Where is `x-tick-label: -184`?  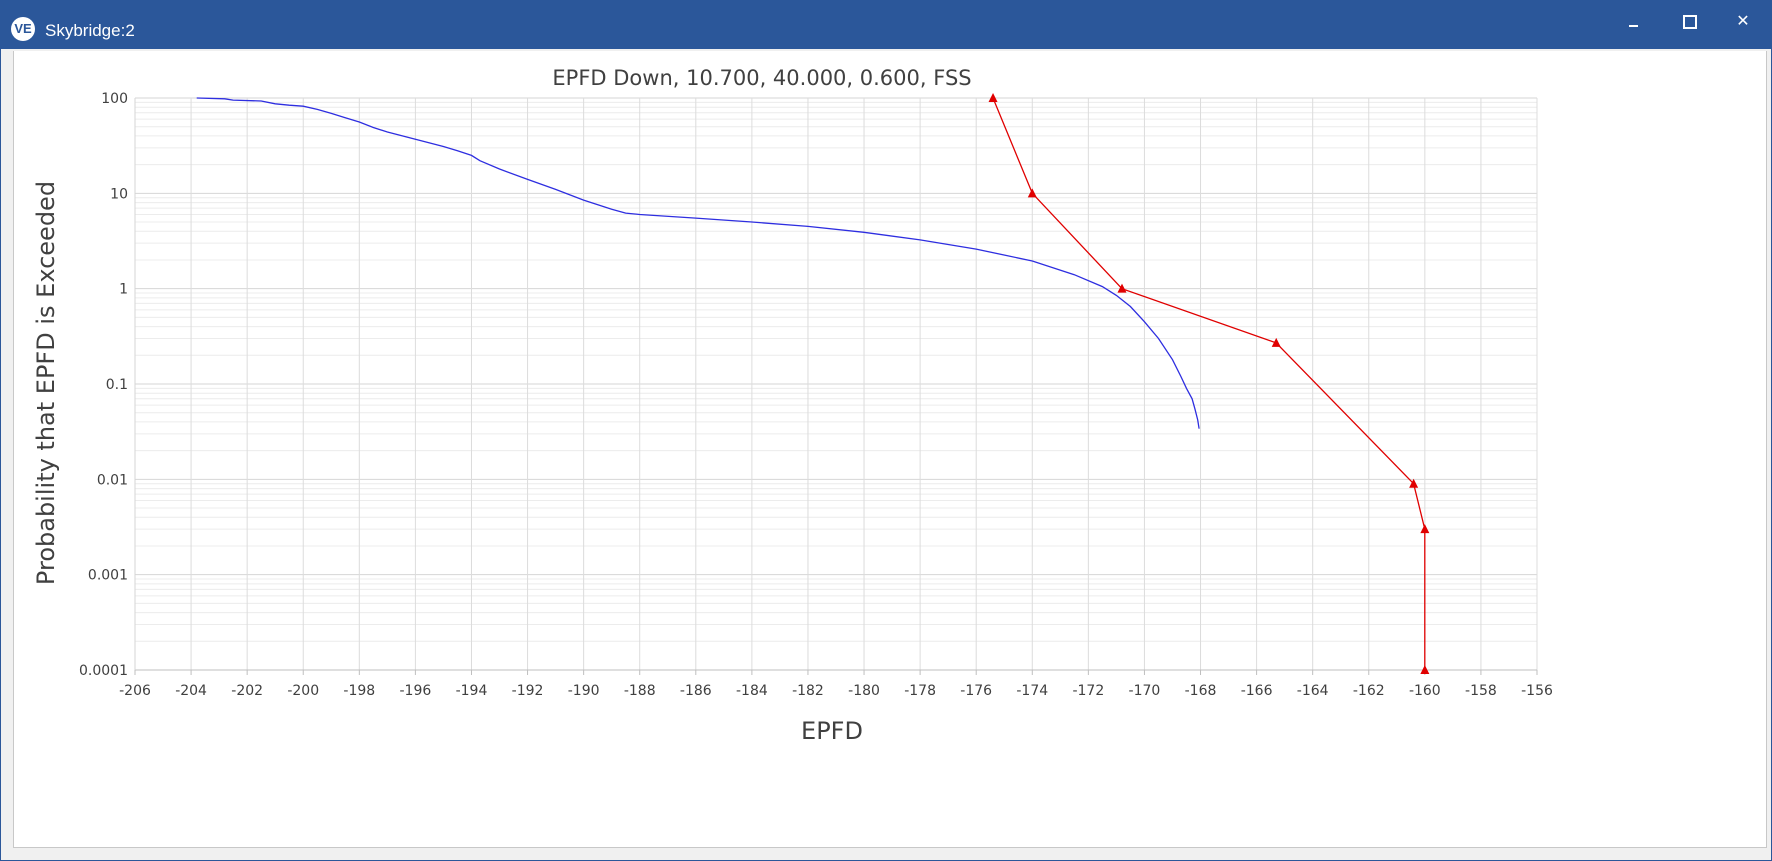 x-tick-label: -184 is located at coordinates (752, 691).